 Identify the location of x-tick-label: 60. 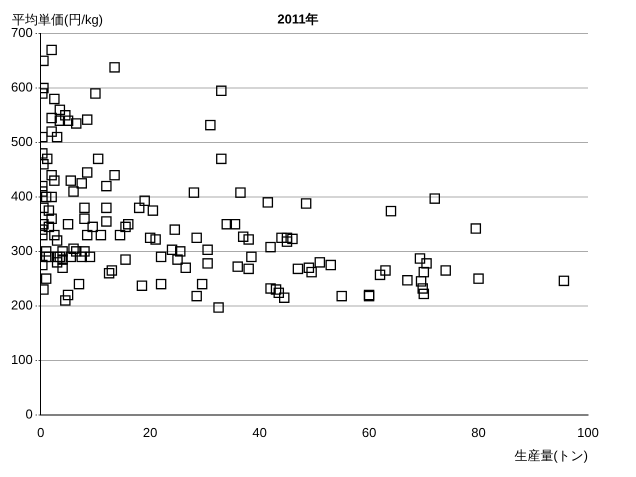
(369, 432).